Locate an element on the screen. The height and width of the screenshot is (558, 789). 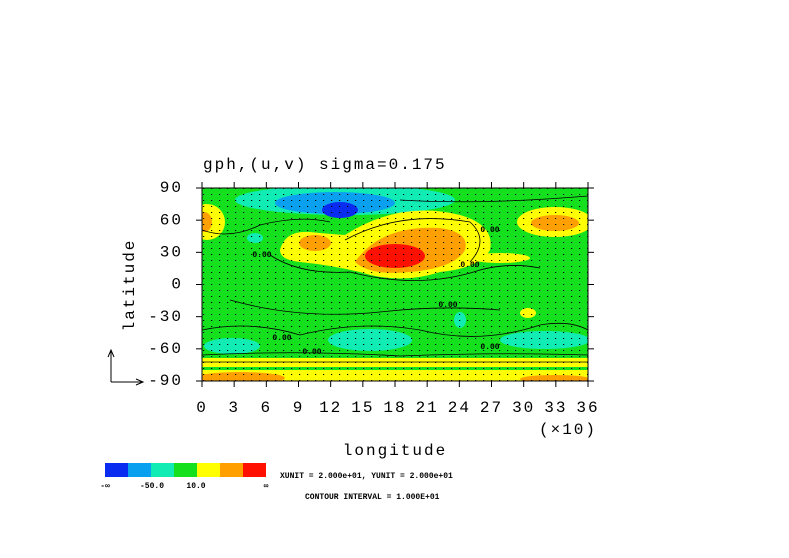
x-tick-label: 27 is located at coordinates (491, 408).